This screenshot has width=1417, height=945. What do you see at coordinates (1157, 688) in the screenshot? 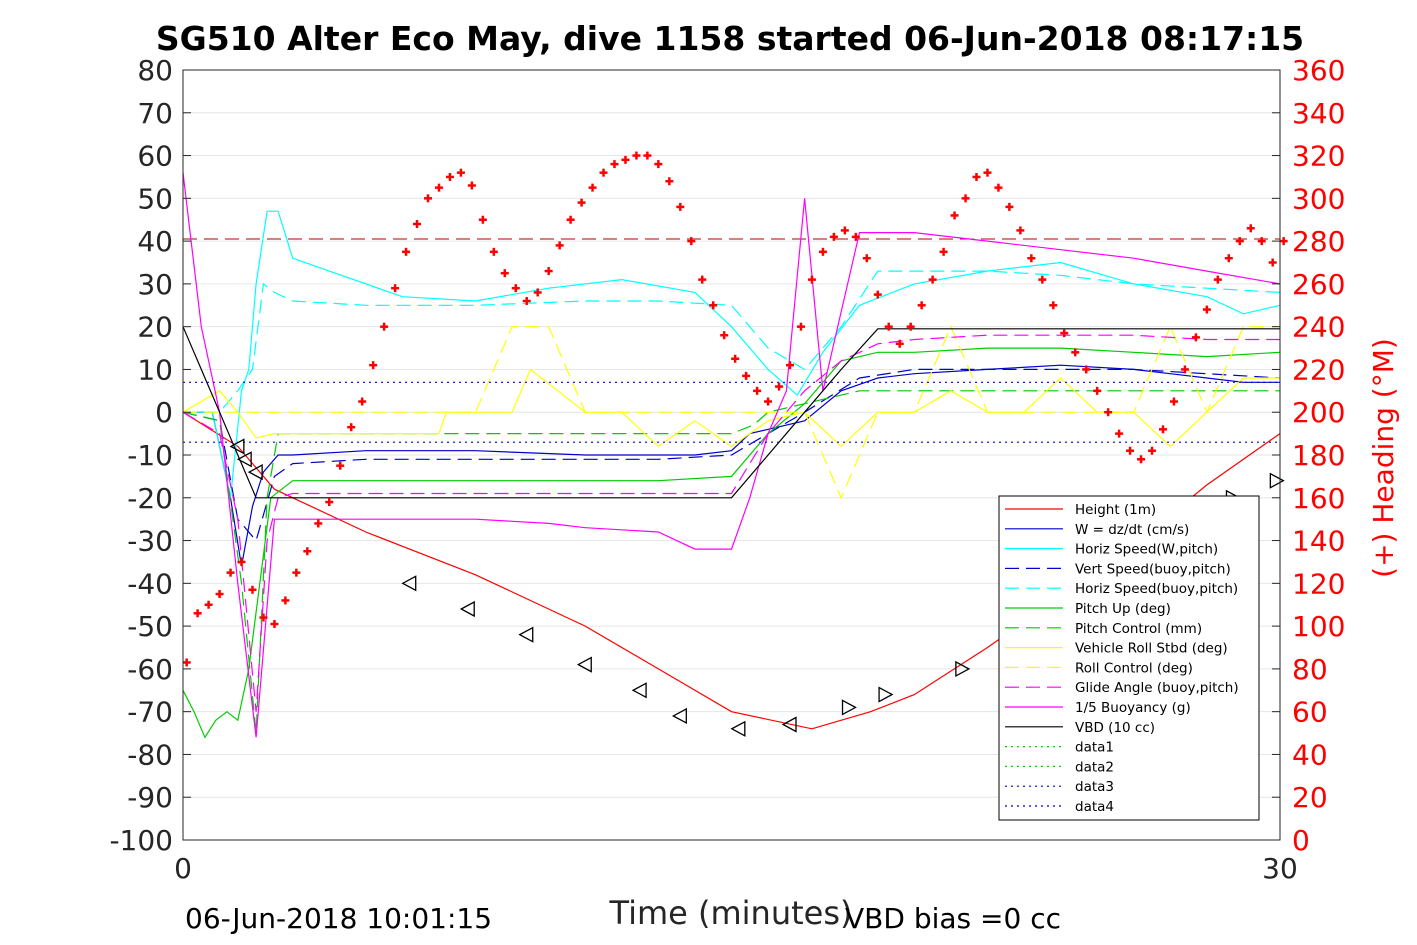
I see `legend-label-9: Glide Angle (buoy,pitch)` at bounding box center [1157, 688].